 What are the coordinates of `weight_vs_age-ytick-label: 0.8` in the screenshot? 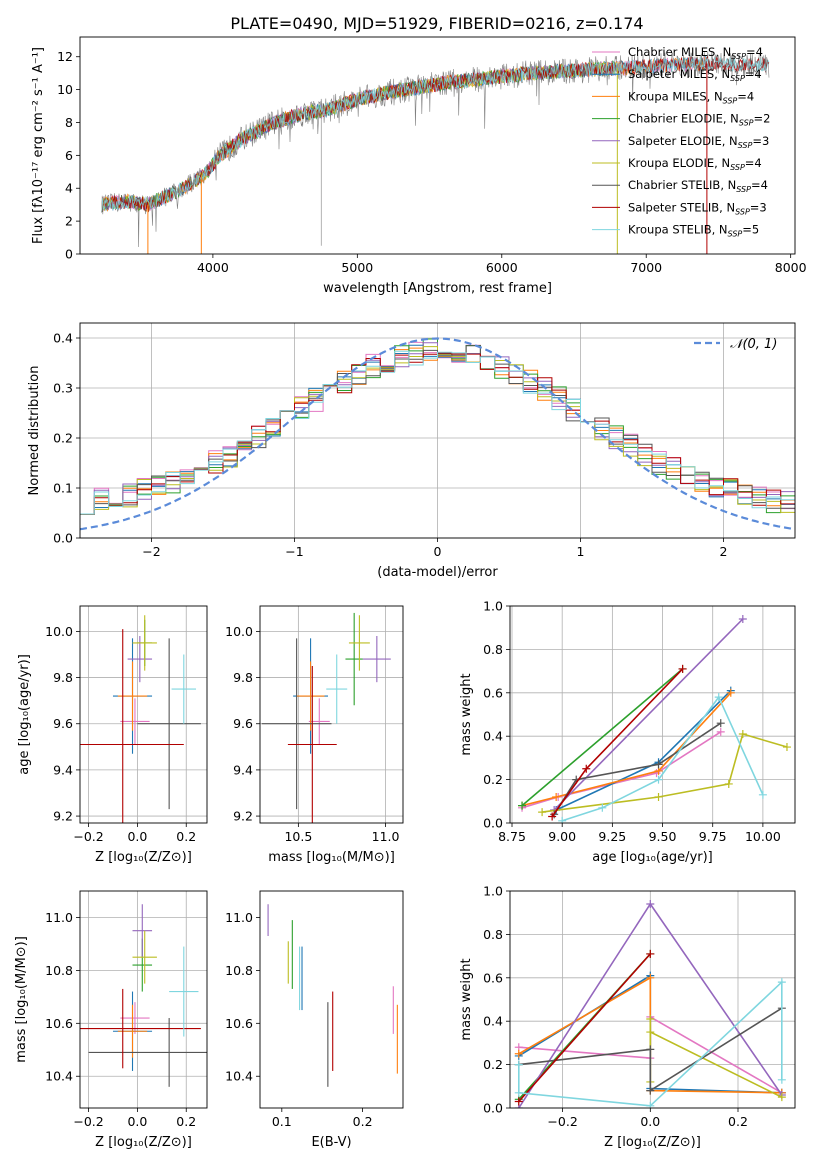 It's located at (493, 649).